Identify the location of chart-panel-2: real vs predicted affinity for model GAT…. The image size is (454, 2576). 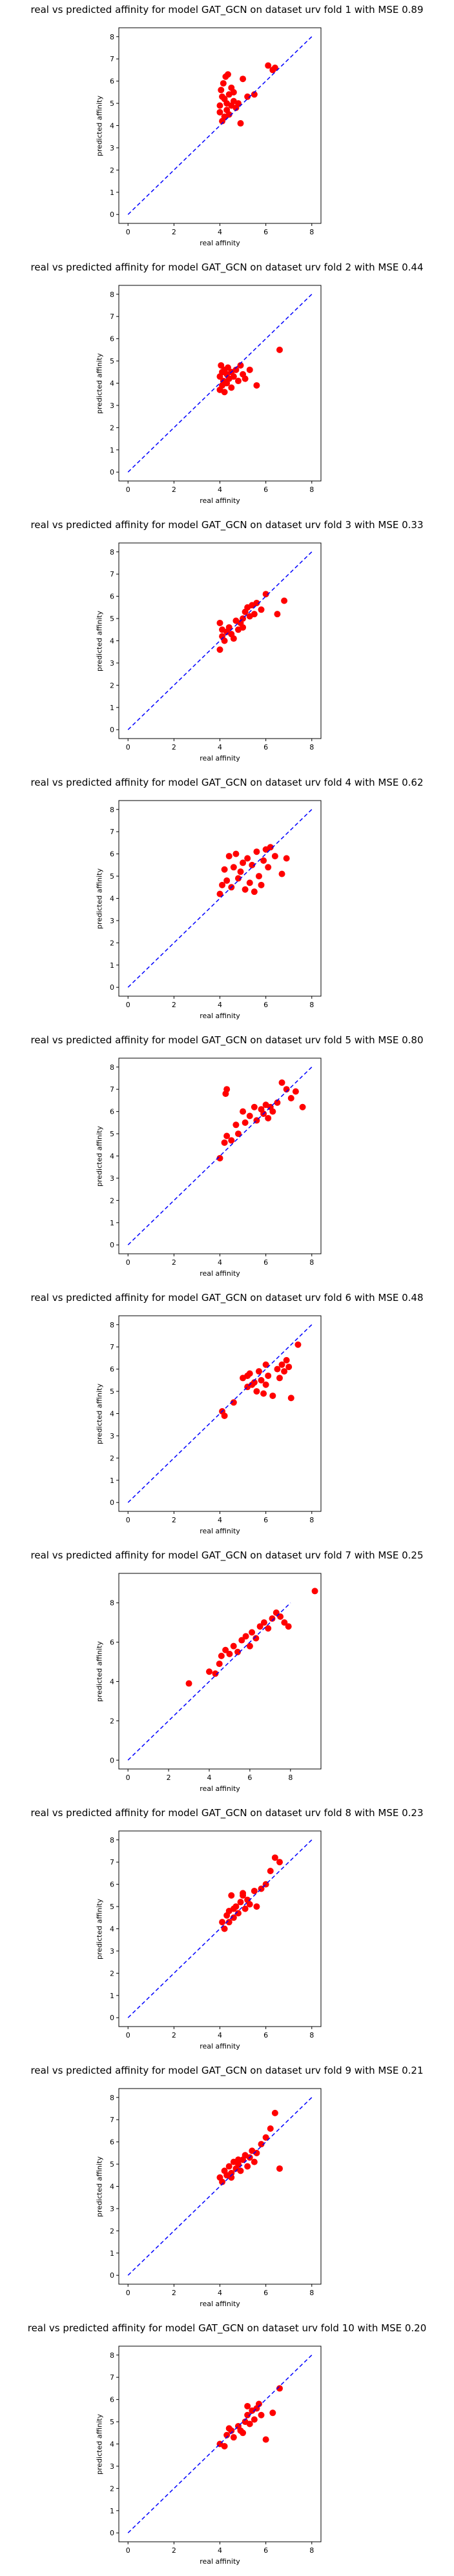
(227, 387).